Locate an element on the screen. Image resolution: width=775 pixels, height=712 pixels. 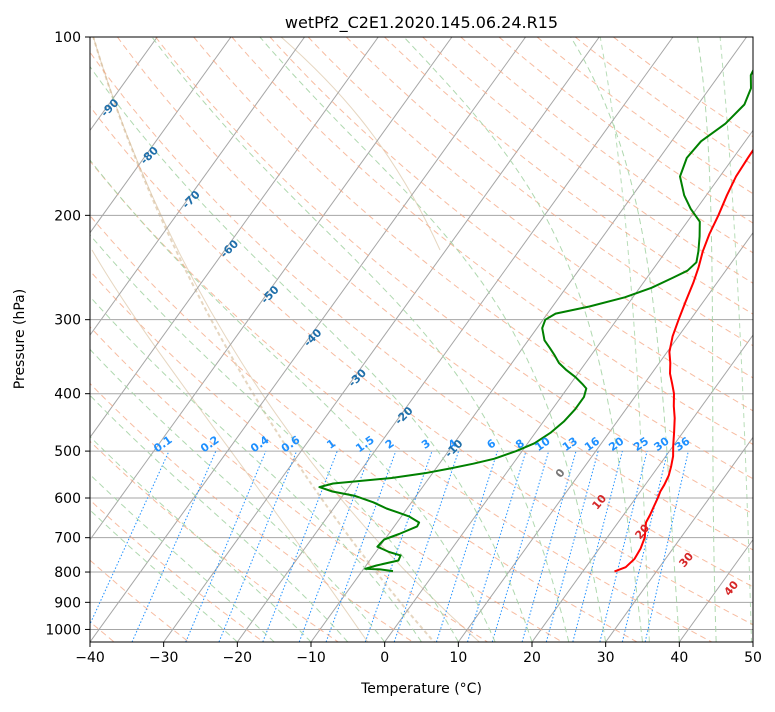
y-tick-label: 200 is located at coordinates (67, 216).